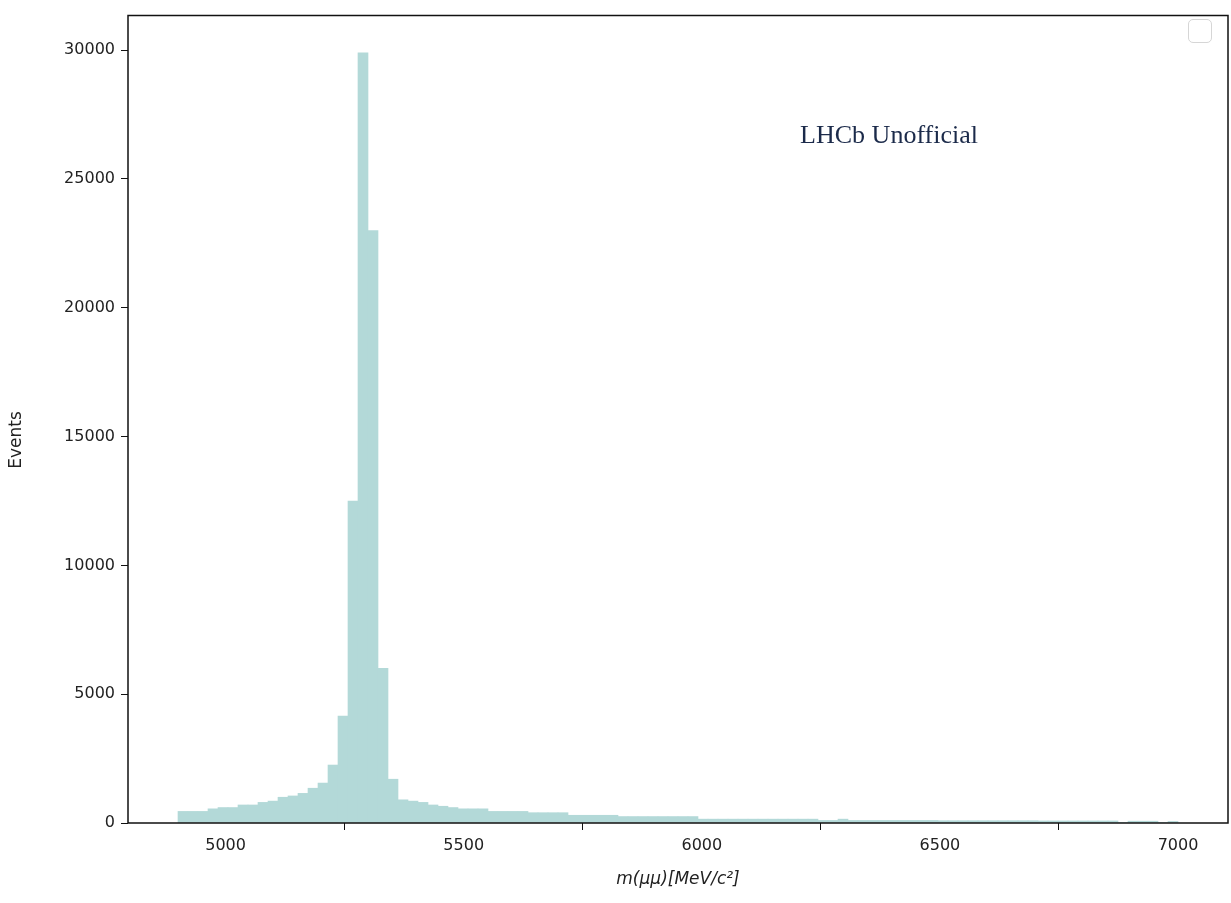  Describe the element at coordinates (109, 822) in the screenshot. I see `y-tick-label: 0` at that location.